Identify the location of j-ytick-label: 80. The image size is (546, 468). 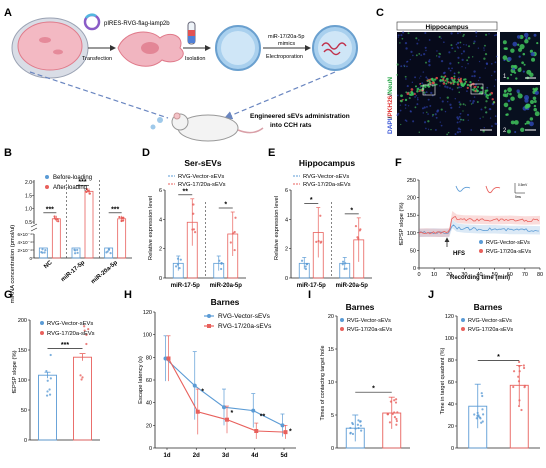
(451, 361).